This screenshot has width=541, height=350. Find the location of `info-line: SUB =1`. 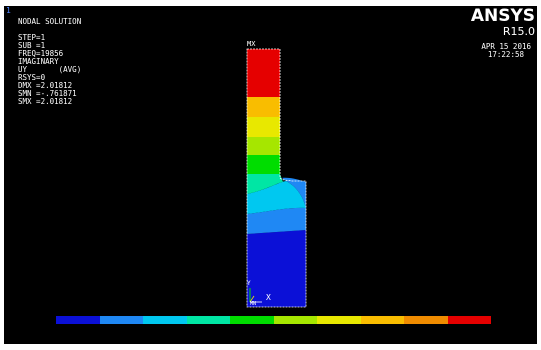

info-line: SUB =1 is located at coordinates (32, 45).